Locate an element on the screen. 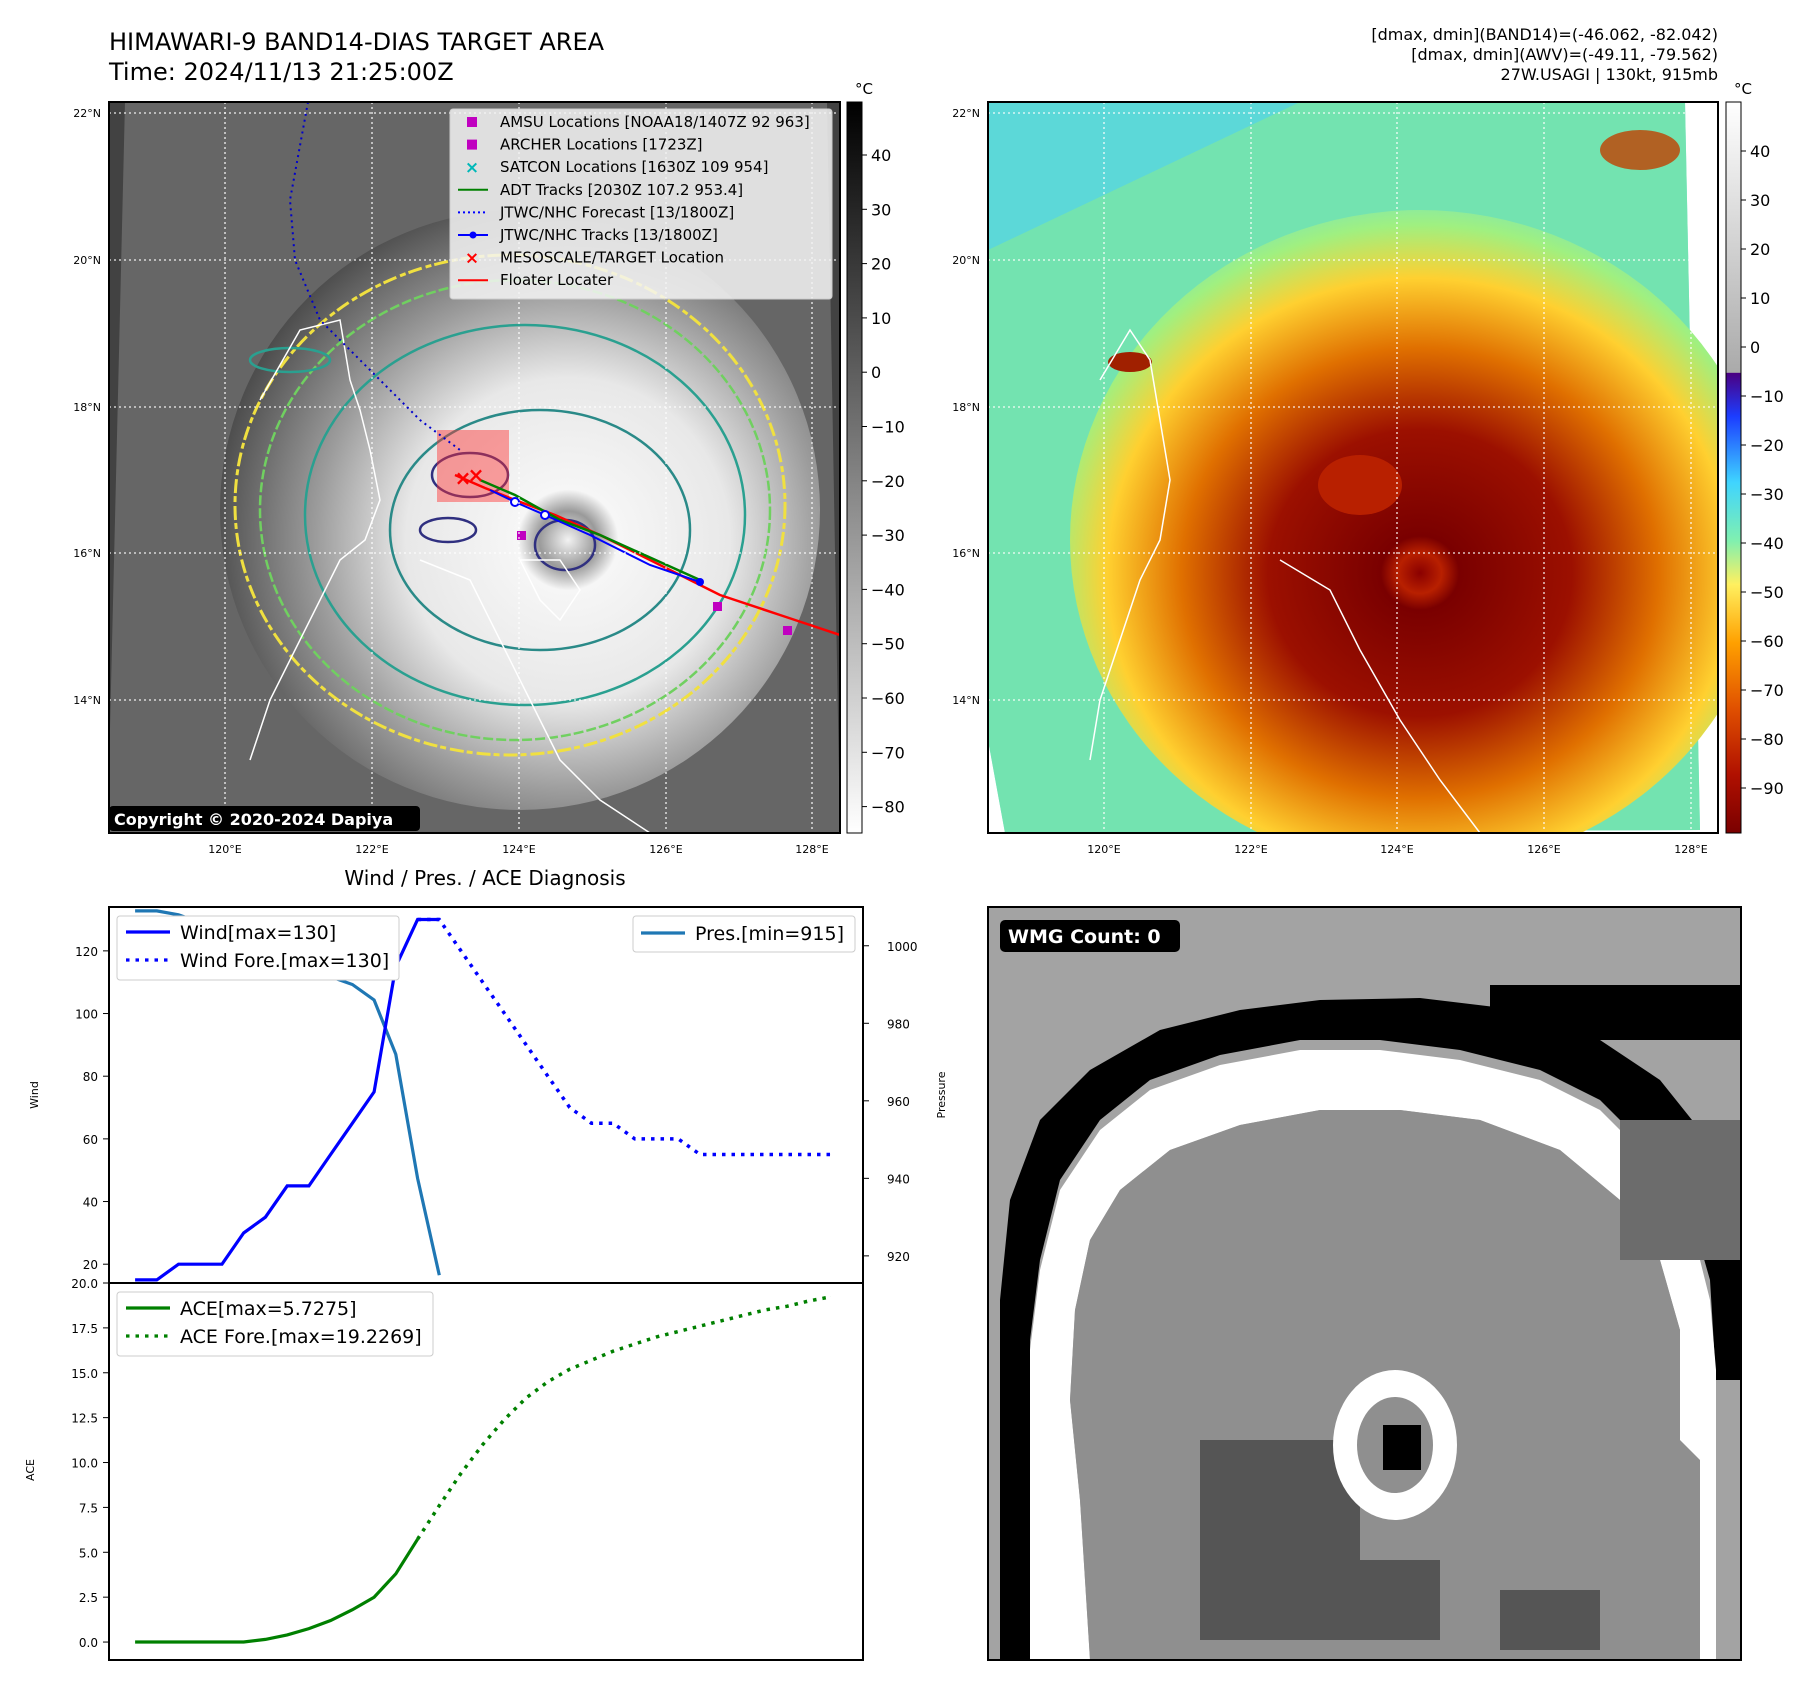 The image size is (1801, 1690). ace-tick-label: 5.0 is located at coordinates (88, 1553).